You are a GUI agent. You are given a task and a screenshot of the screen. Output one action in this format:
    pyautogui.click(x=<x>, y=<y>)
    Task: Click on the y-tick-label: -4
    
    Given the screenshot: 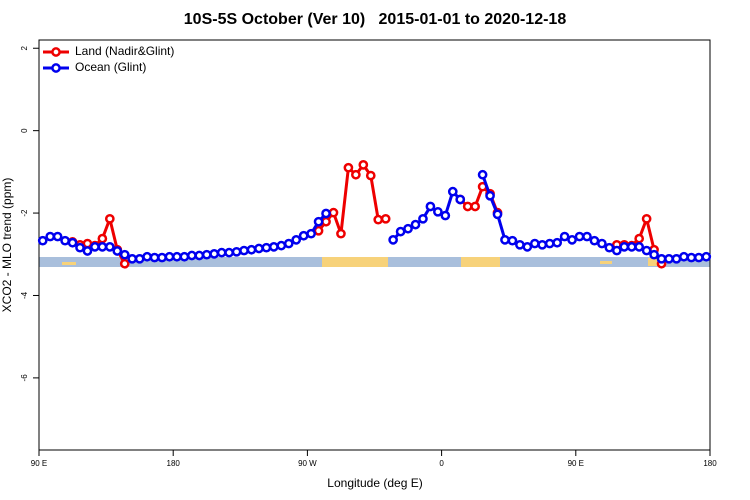 What is the action you would take?
    pyautogui.click(x=24, y=295)
    